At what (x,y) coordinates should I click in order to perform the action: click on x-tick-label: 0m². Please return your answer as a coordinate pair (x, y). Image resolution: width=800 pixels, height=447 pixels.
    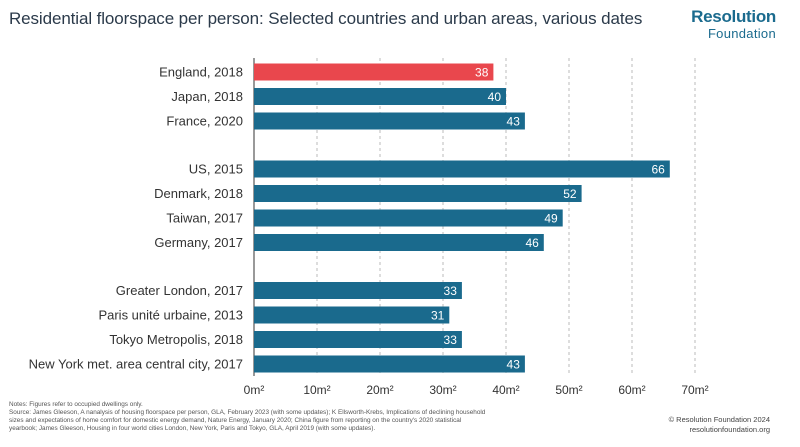
    Looking at the image, I should click on (254, 390).